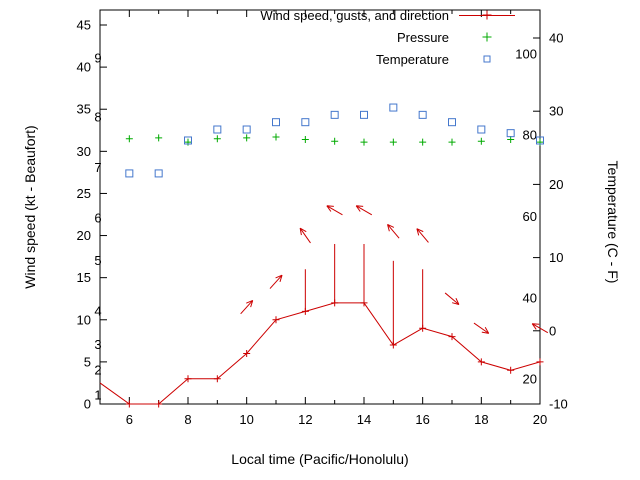  What do you see at coordinates (530, 135) in the screenshot?
I see `fahrenheit-scale-label: 80` at bounding box center [530, 135].